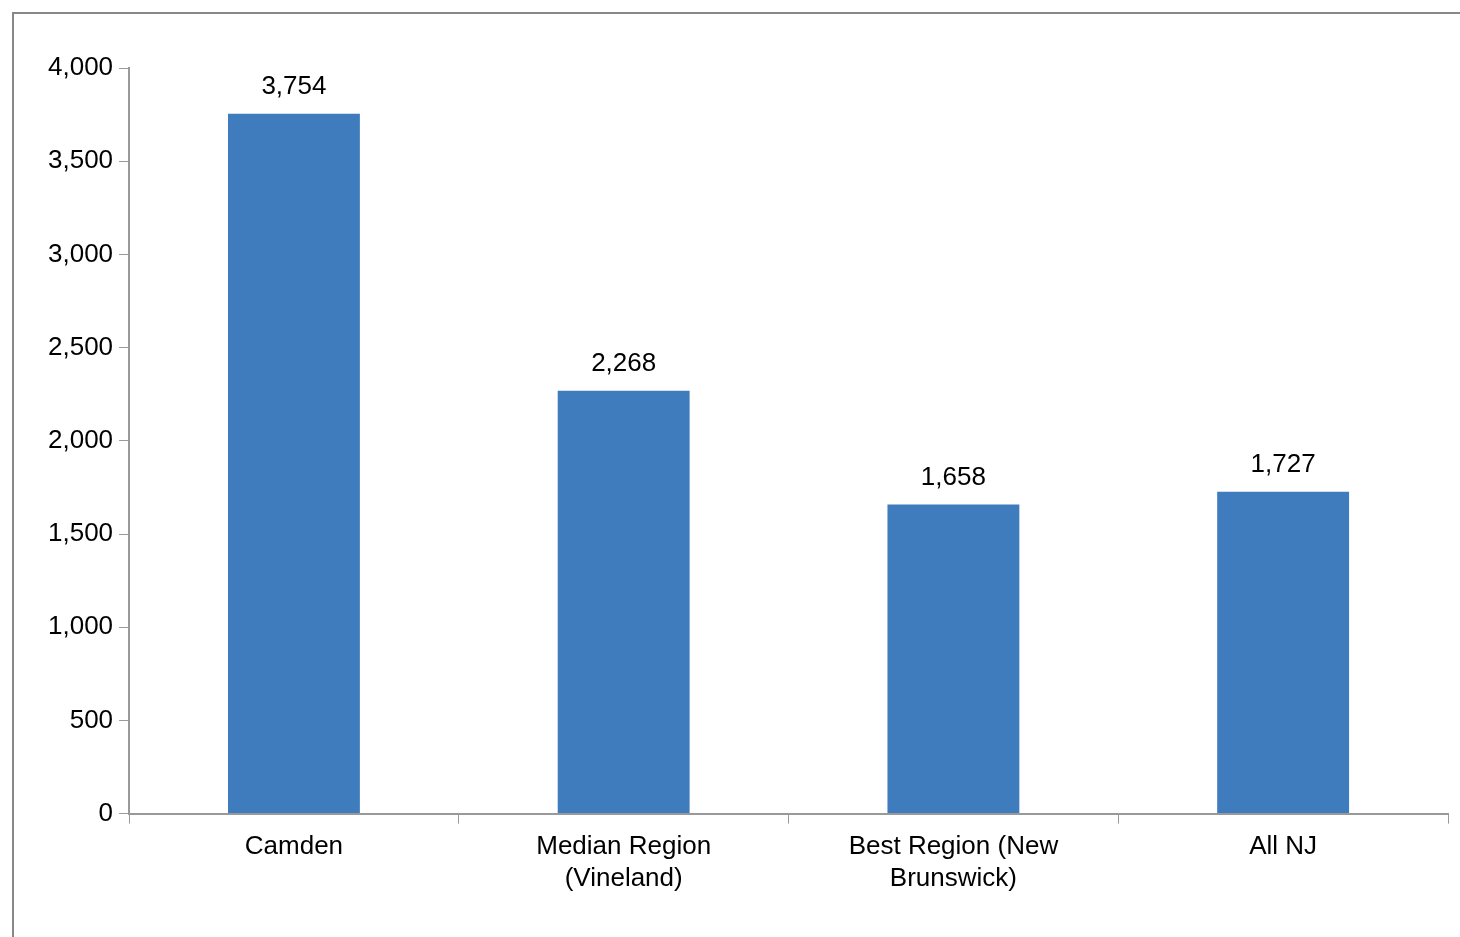 The height and width of the screenshot is (937, 1460). What do you see at coordinates (294, 845) in the screenshot?
I see `x-tick-label: Camden` at bounding box center [294, 845].